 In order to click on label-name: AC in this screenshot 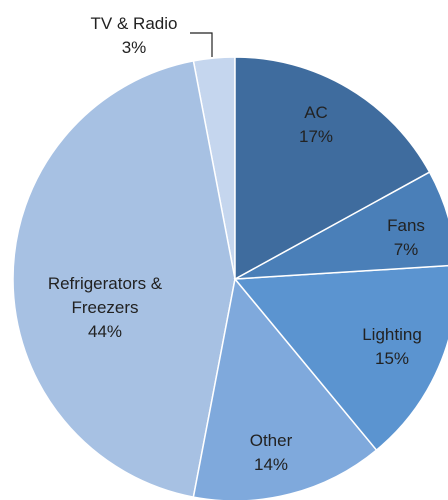, I will do `click(316, 112)`.